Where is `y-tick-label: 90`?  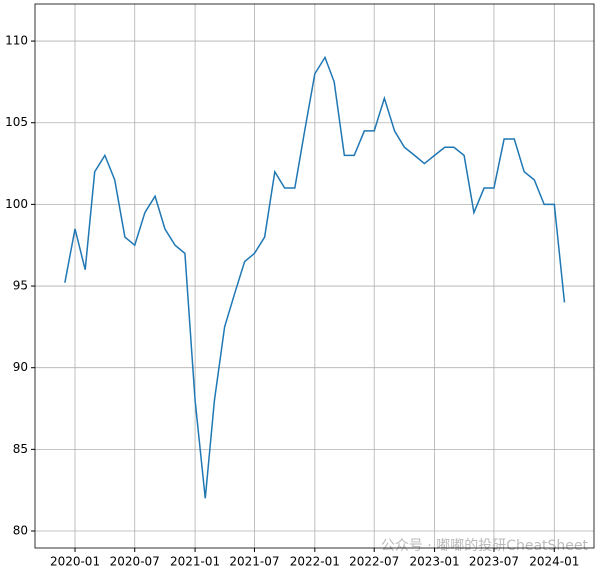 y-tick-label: 90 is located at coordinates (20, 367).